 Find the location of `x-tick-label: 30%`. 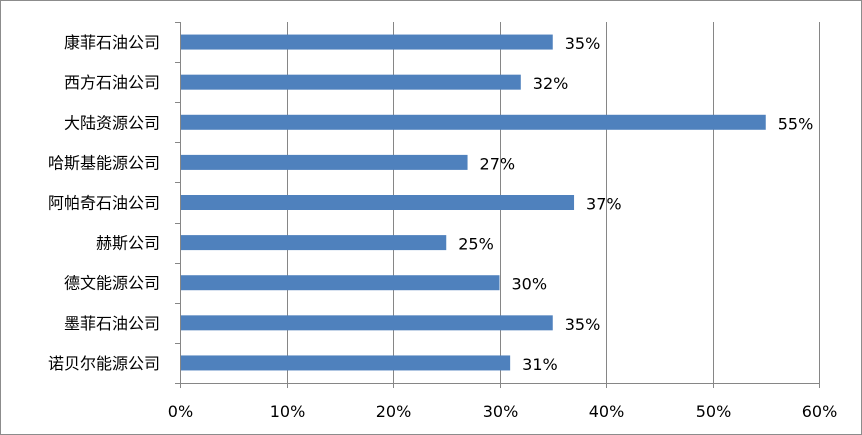

x-tick-label: 30% is located at coordinates (501, 411).